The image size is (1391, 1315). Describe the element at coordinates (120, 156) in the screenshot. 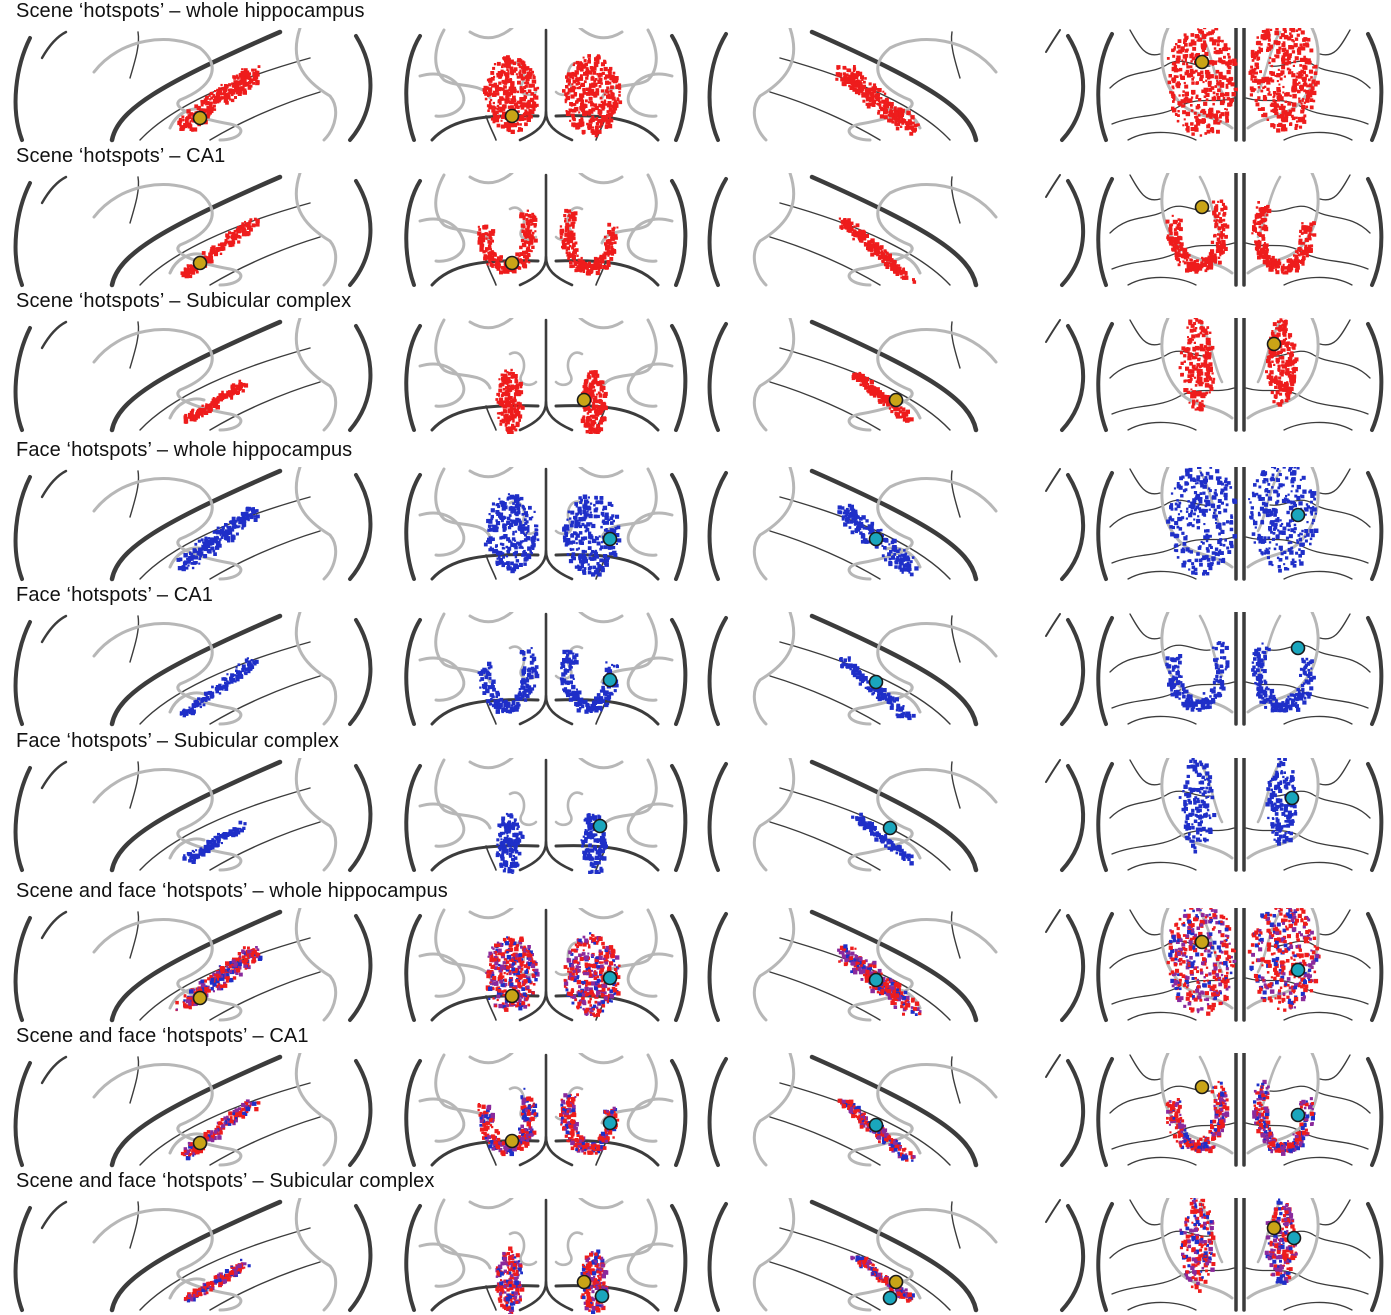

I see `row-title: Scene ‘hotspots’ – CA1` at that location.